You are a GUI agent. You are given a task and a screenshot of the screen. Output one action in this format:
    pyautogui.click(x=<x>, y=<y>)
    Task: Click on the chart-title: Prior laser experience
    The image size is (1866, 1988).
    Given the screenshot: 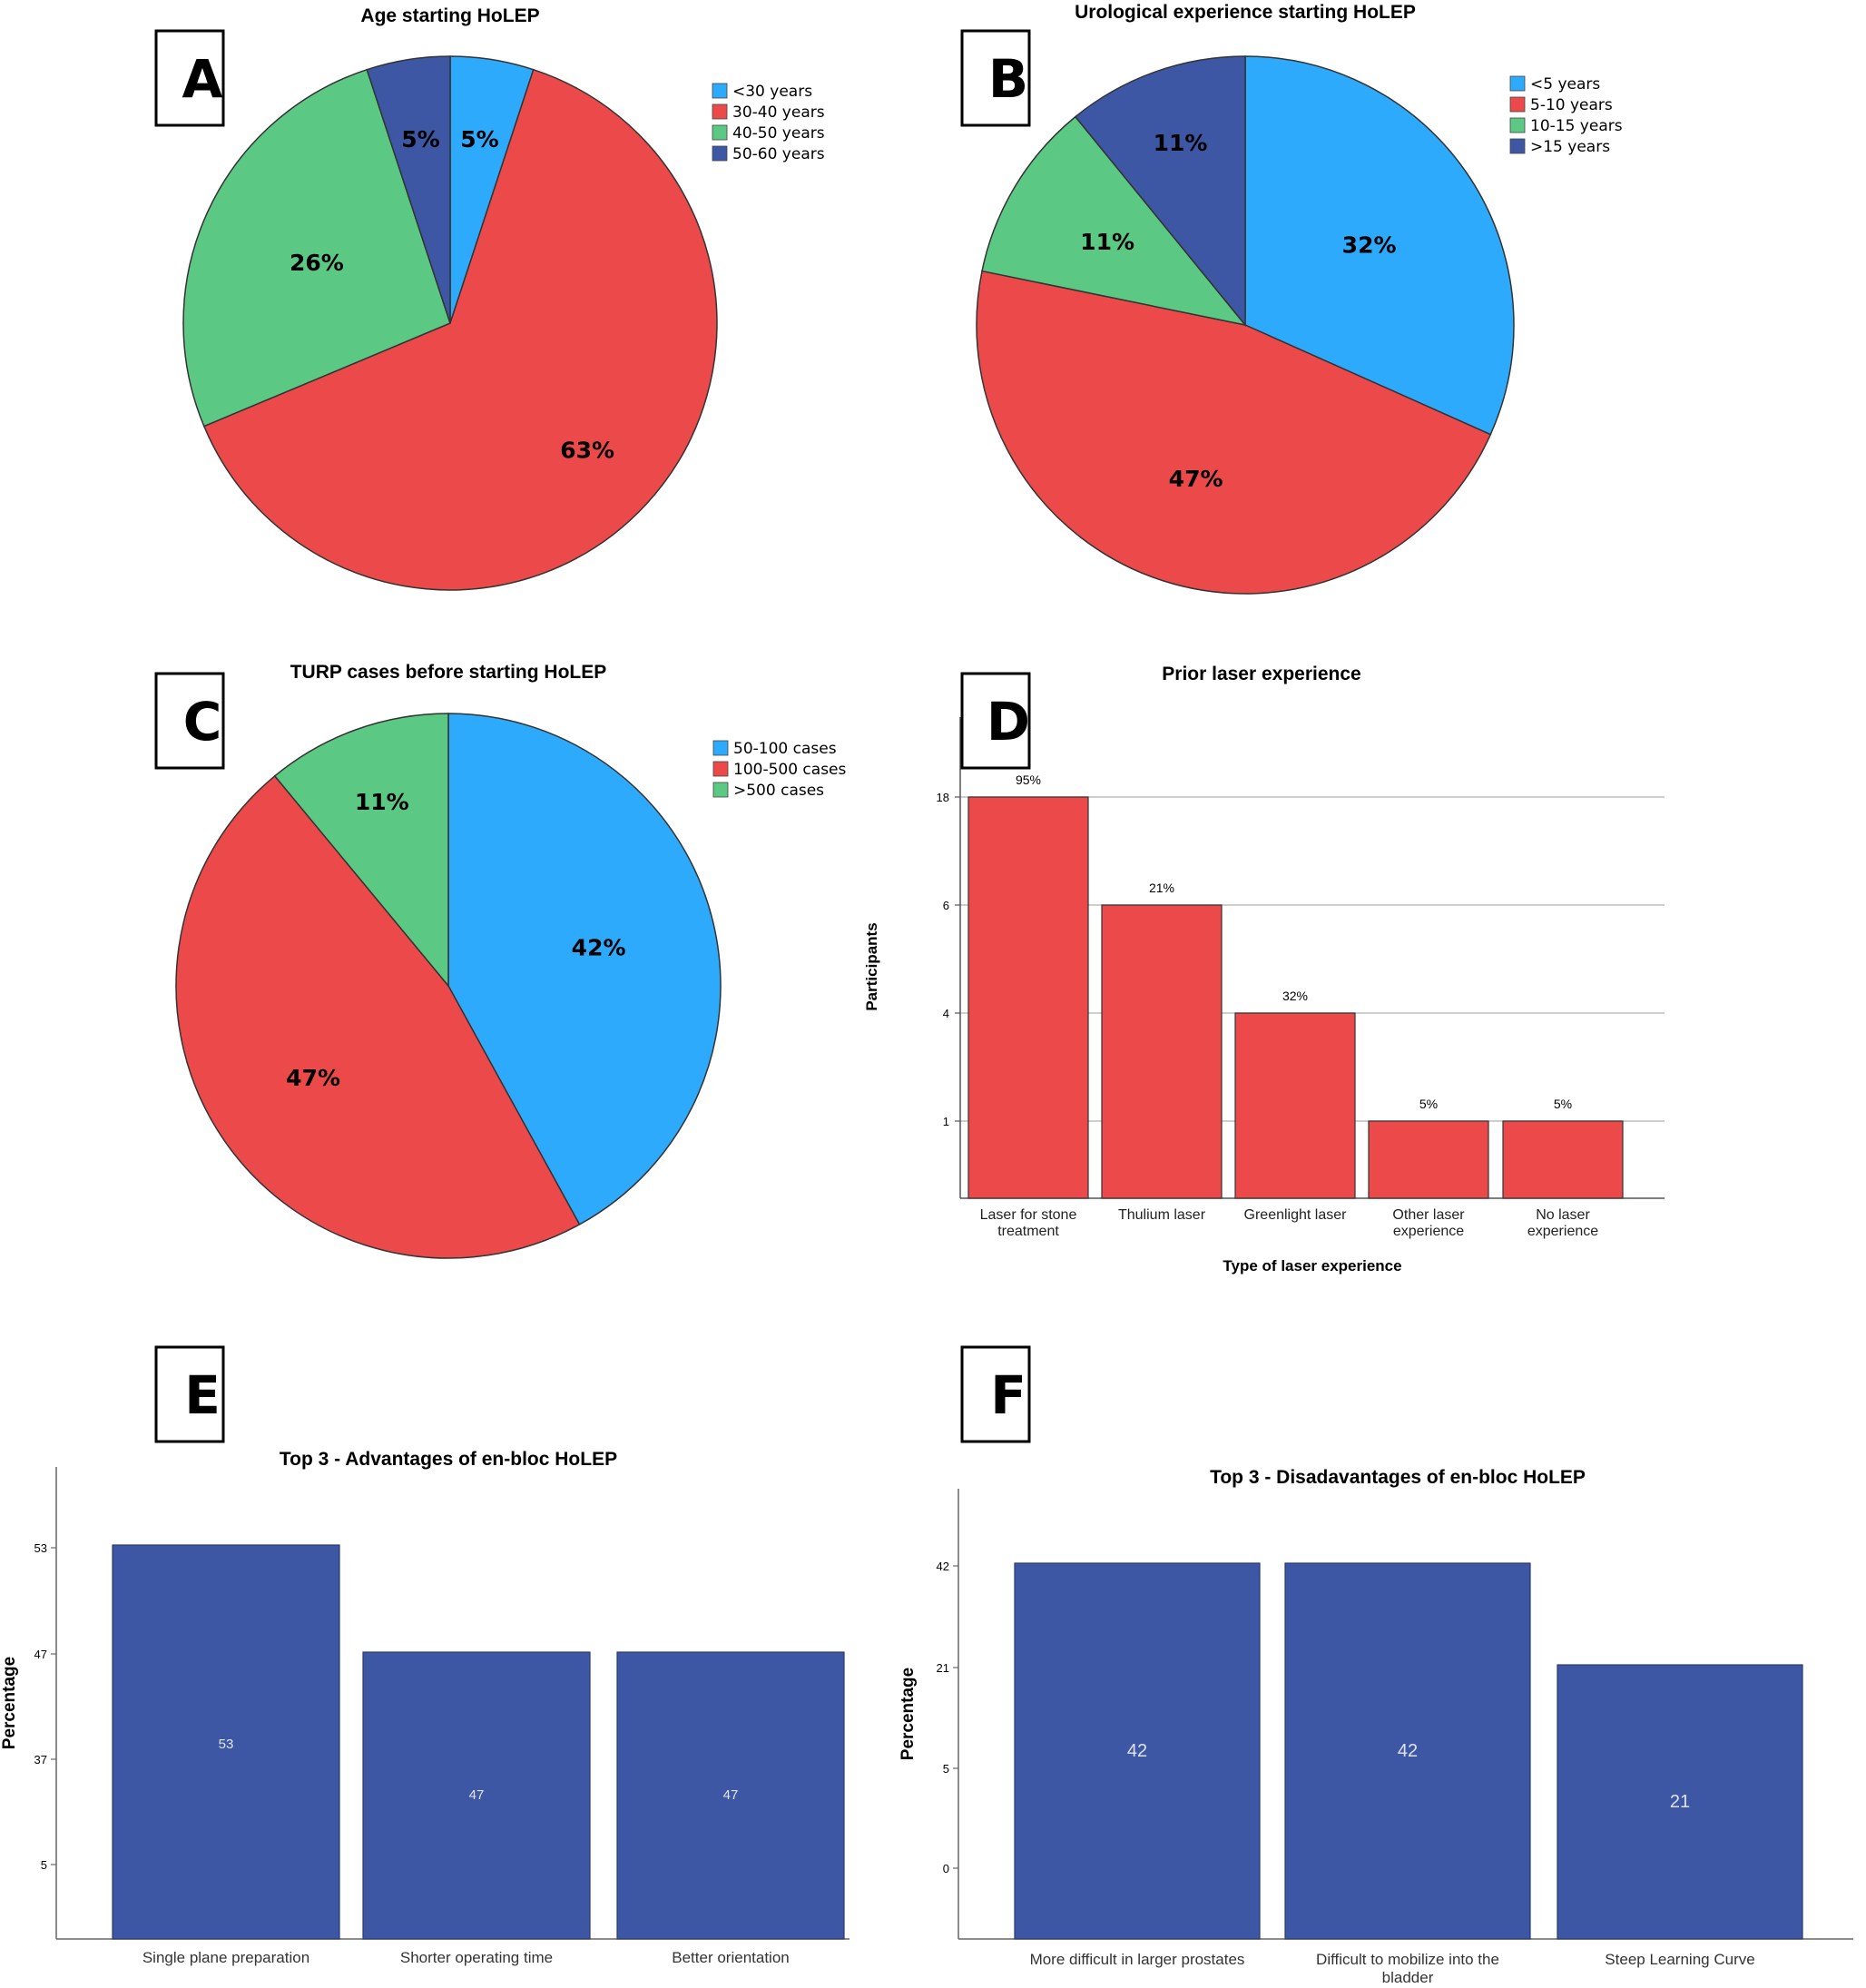 What is the action you would take?
    pyautogui.click(x=1261, y=674)
    